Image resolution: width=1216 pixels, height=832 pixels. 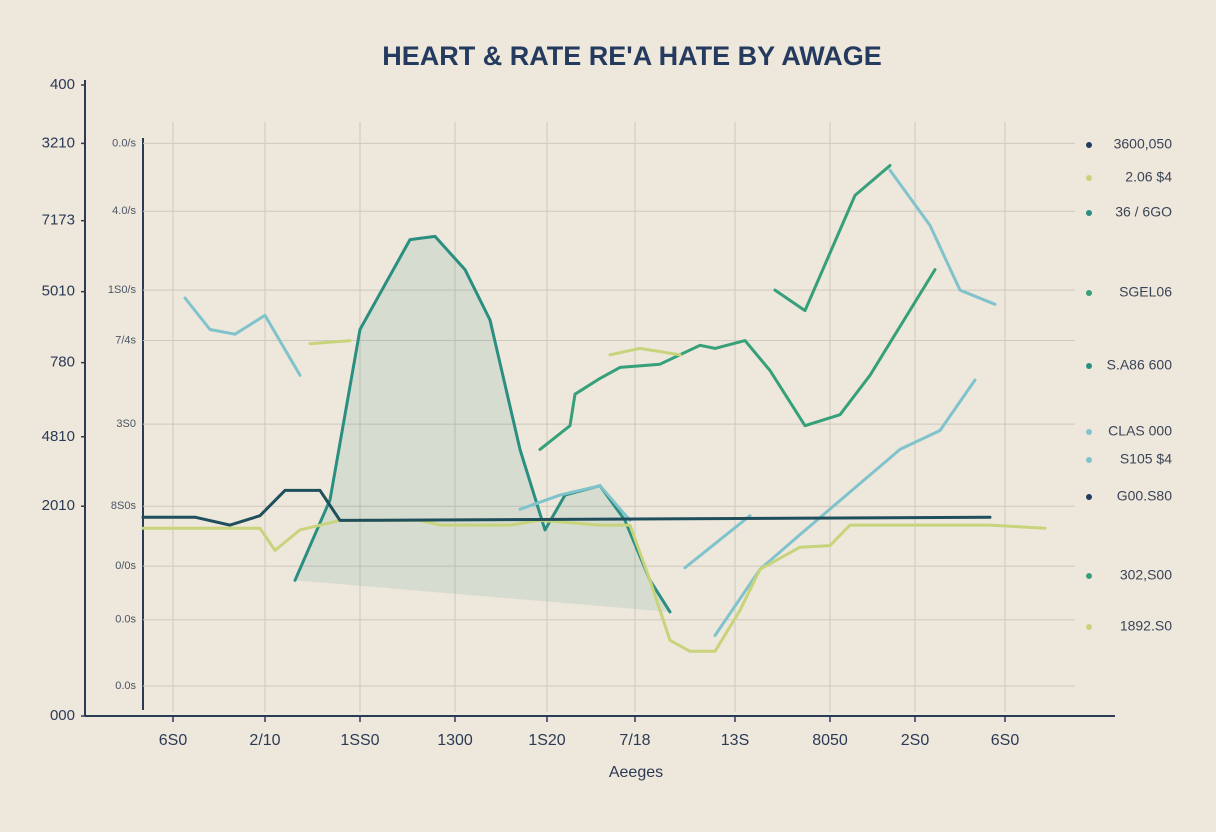 What do you see at coordinates (124, 211) in the screenshot?
I see `inner-tick-label: 4.0/s` at bounding box center [124, 211].